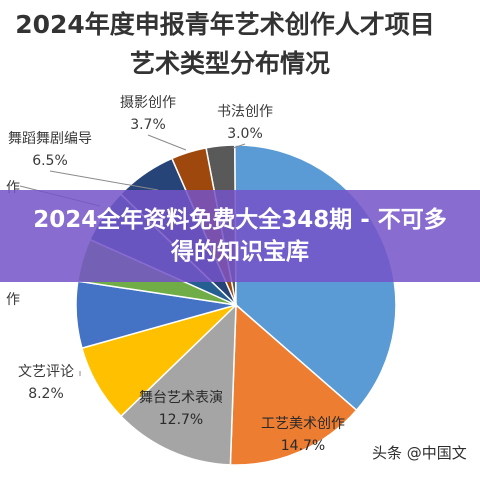  Describe the element at coordinates (303, 446) in the screenshot. I see `slice-value-label-2: 14.7%` at that location.